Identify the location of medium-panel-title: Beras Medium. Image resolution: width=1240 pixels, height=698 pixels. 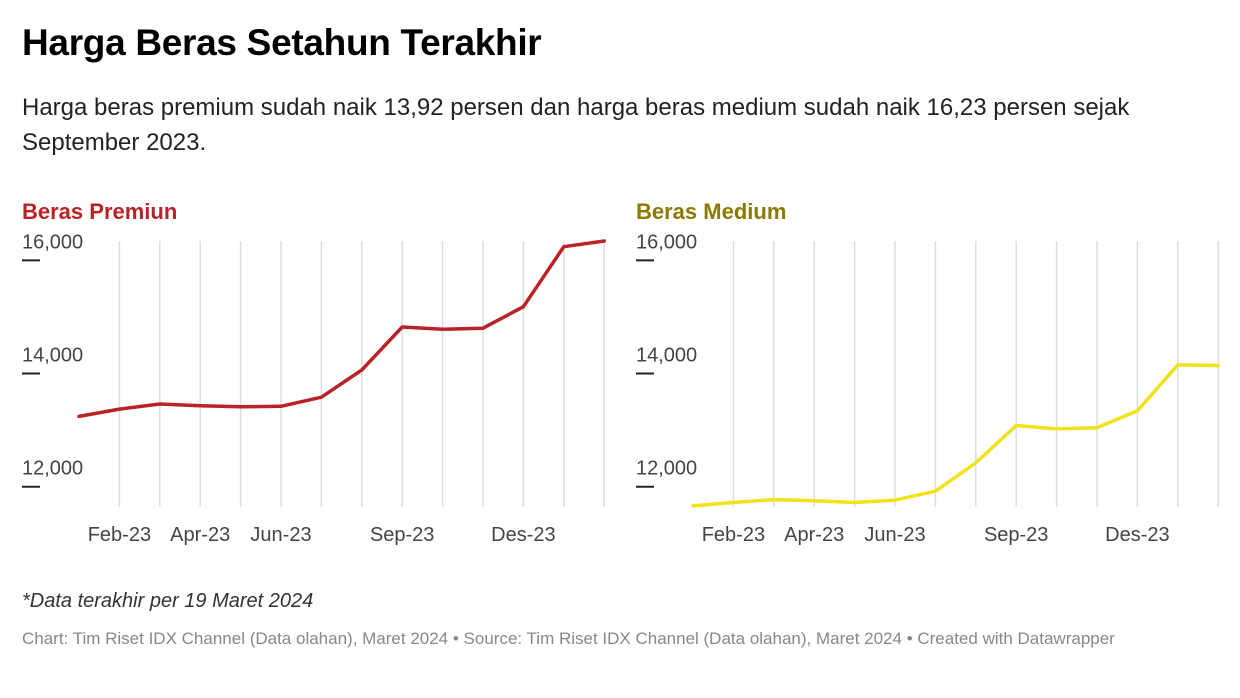
(711, 211).